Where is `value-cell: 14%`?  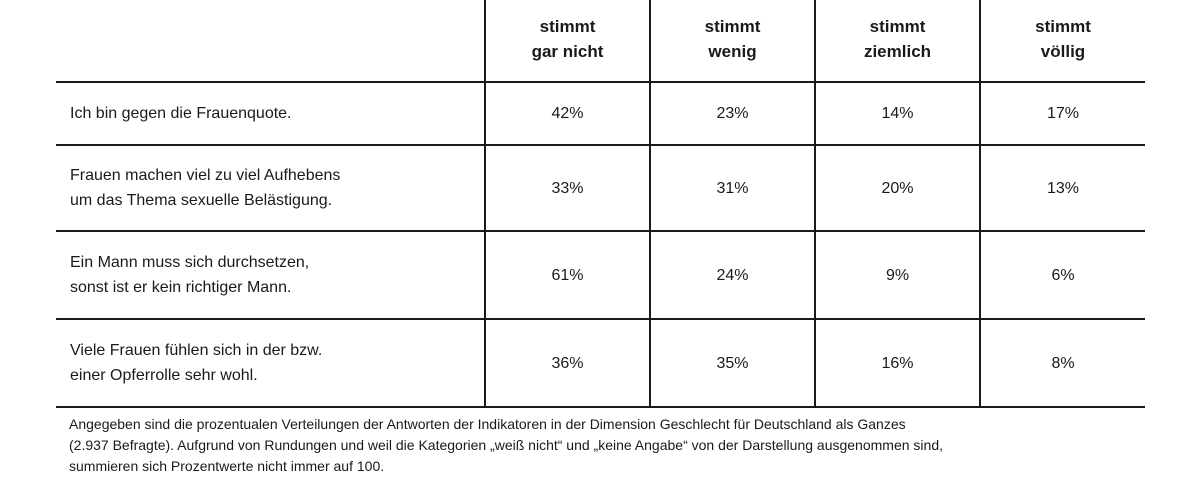 value-cell: 14% is located at coordinates (897, 114).